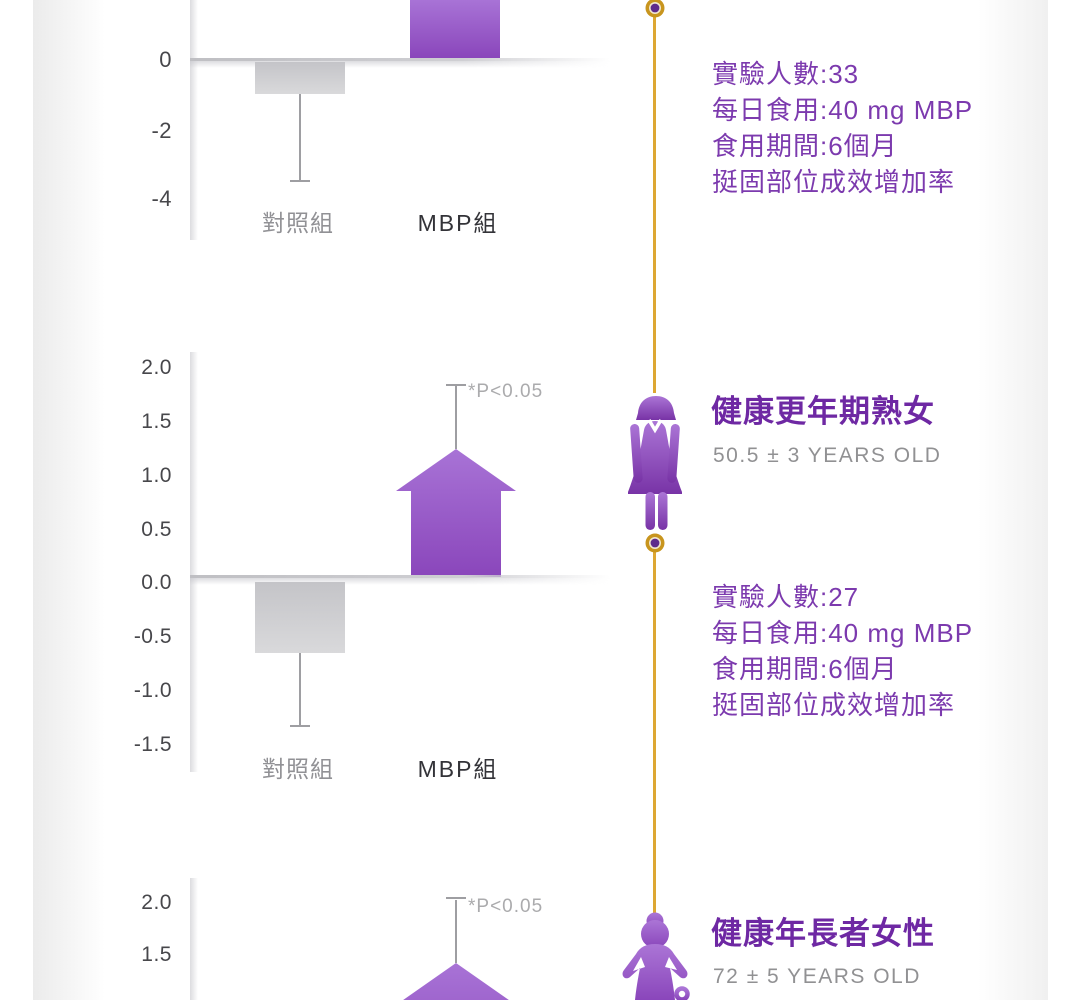 The height and width of the screenshot is (1000, 1080). Describe the element at coordinates (156, 954) in the screenshot. I see `chart3-ytick: 1.5` at that location.